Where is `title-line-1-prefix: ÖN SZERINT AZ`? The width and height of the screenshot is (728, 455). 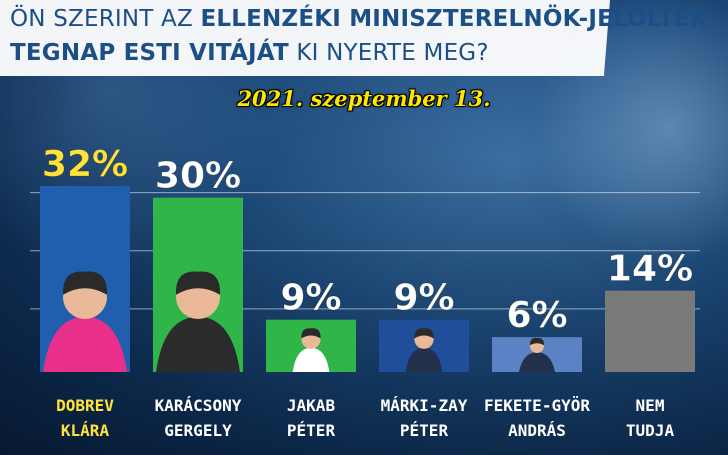 title-line-1-prefix: ÖN SZERINT AZ is located at coordinates (105, 19).